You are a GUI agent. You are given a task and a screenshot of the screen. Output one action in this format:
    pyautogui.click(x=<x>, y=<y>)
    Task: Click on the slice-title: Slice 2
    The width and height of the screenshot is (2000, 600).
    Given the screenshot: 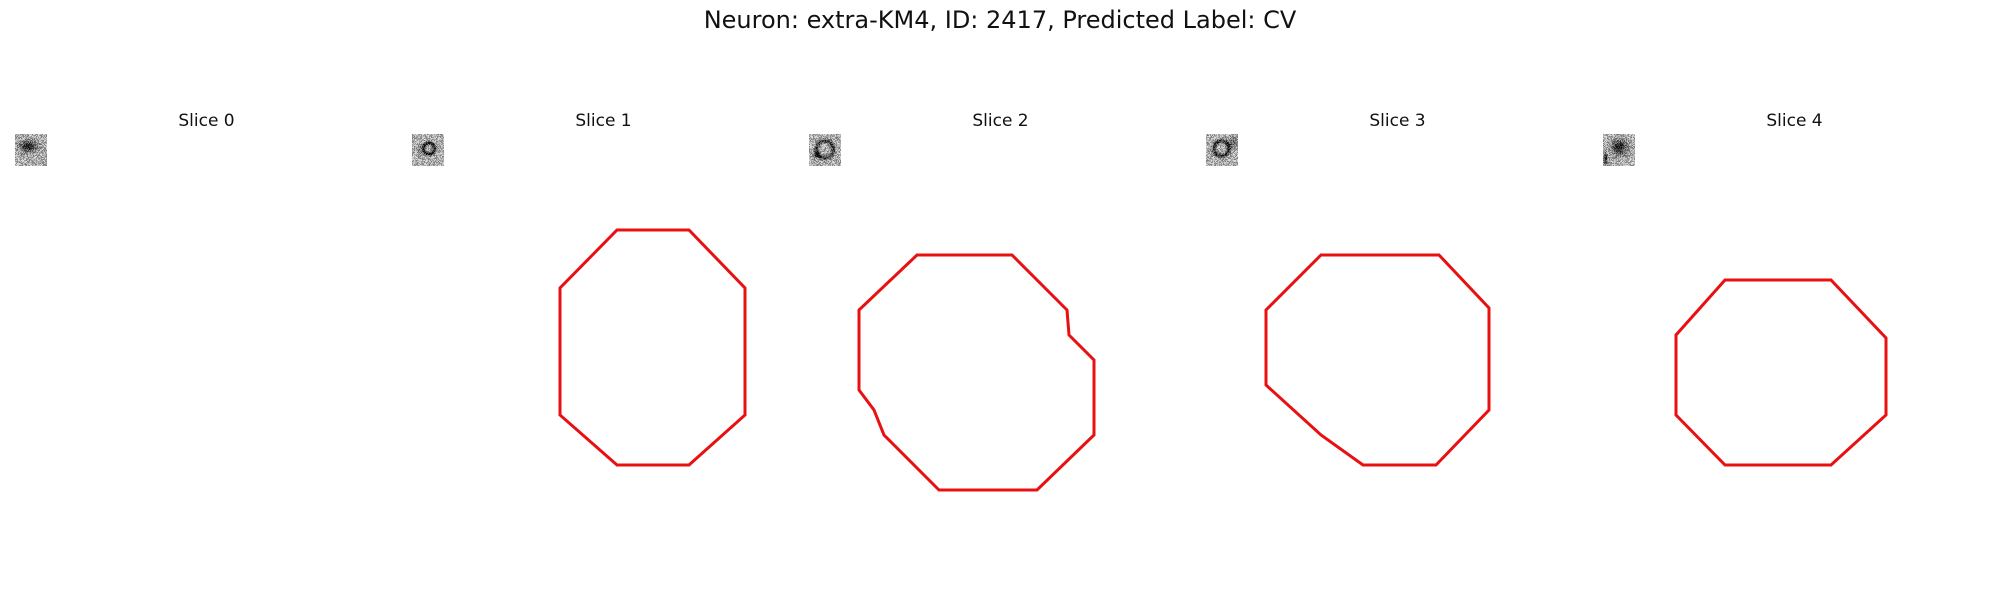 What is the action you would take?
    pyautogui.click(x=1000, y=121)
    